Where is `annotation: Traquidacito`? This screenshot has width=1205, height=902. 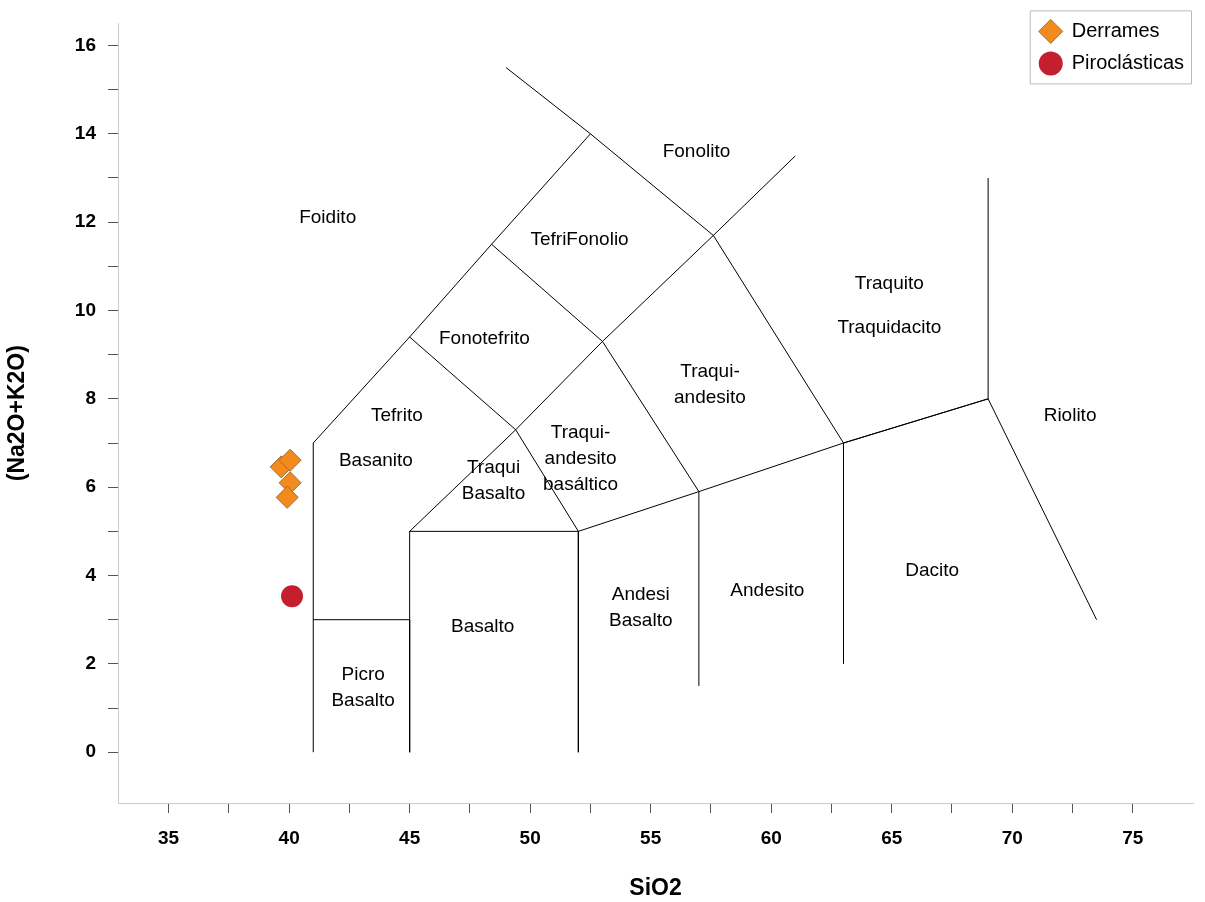 annotation: Traquidacito is located at coordinates (889, 327).